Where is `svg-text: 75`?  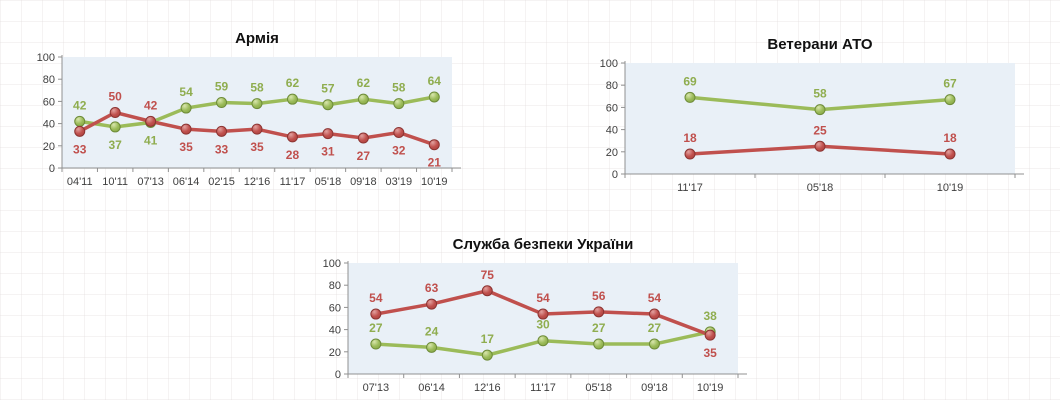
svg-text: 75 is located at coordinates (488, 275).